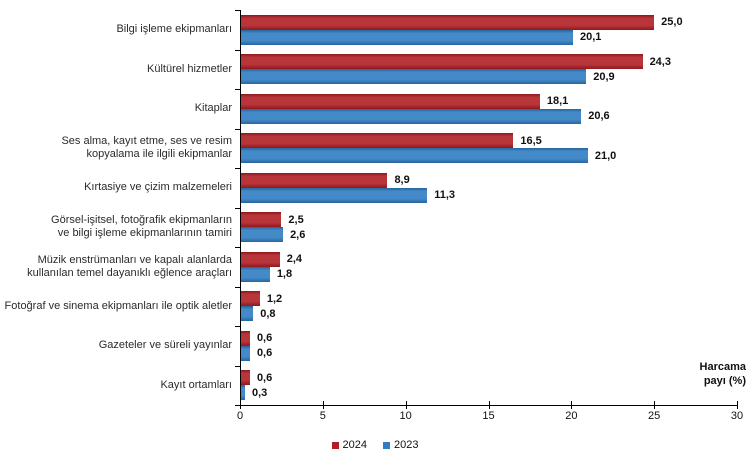 This screenshot has height=459, width=750. What do you see at coordinates (488, 345) in the screenshot?
I see `bar-pair: 0,6 0,6` at bounding box center [488, 345].